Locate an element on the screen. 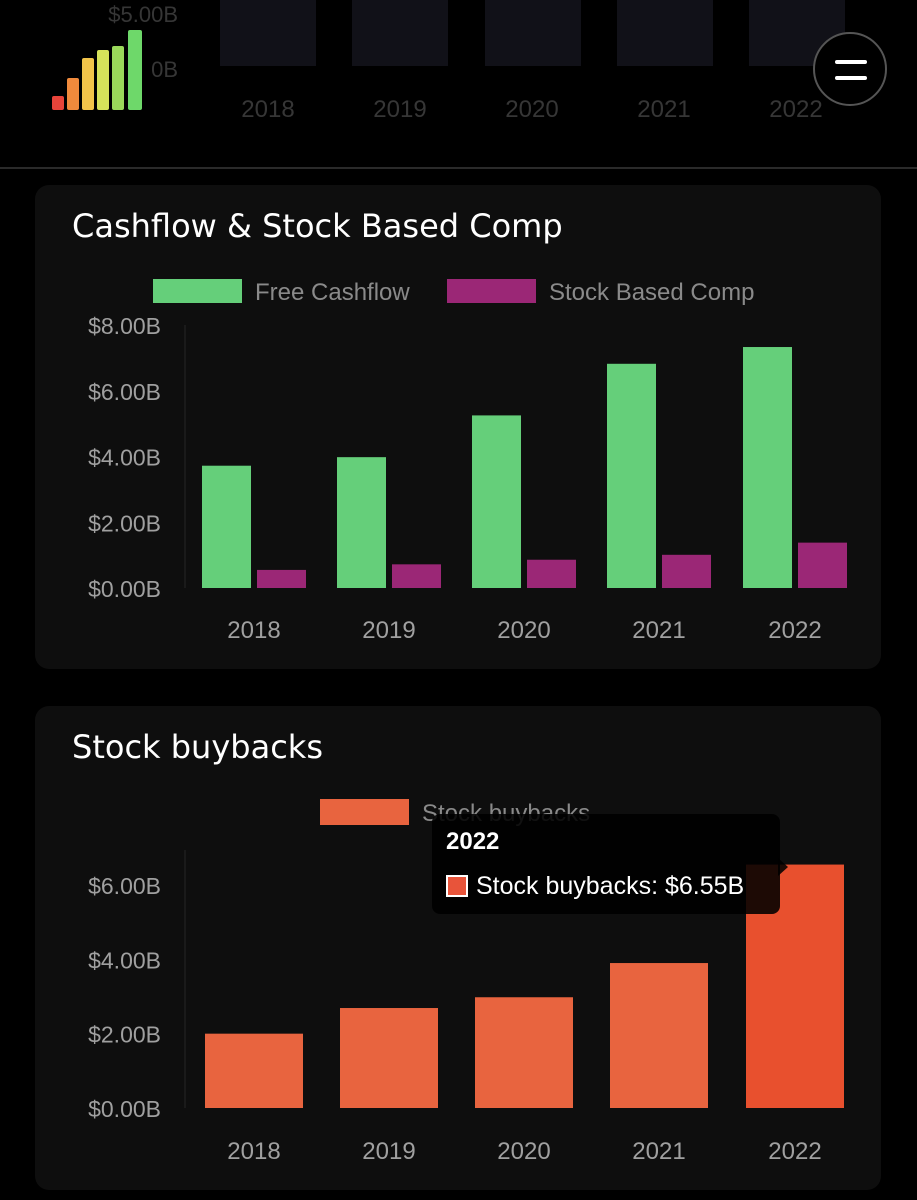  hamburger-menu-icon is located at coordinates (850, 69).